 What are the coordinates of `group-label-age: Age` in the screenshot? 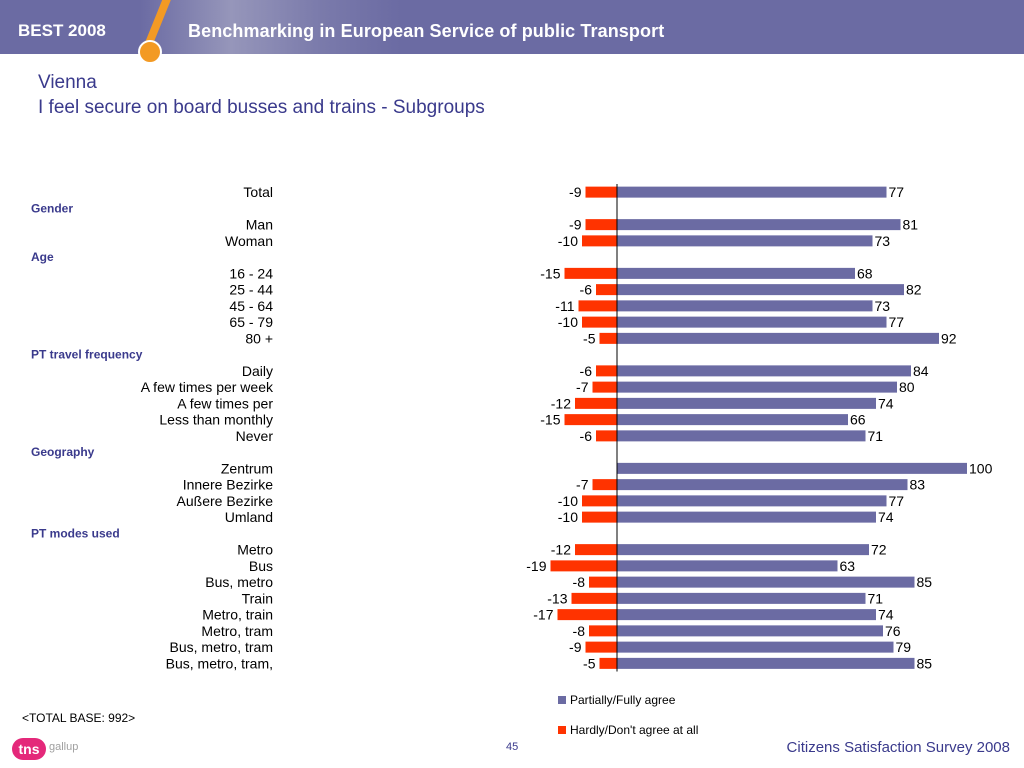 It's located at (42, 257).